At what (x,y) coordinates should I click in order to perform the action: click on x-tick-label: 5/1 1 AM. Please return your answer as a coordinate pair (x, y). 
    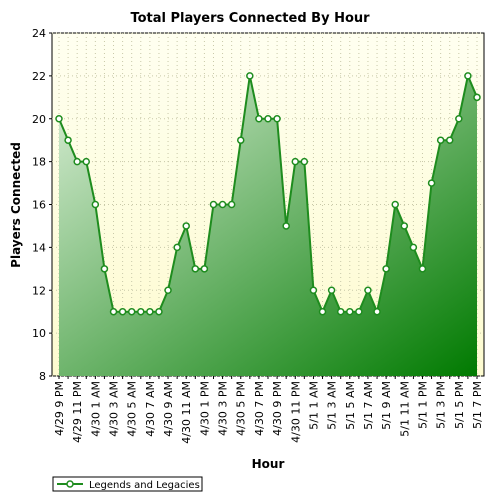
    Looking at the image, I should click on (313, 405).